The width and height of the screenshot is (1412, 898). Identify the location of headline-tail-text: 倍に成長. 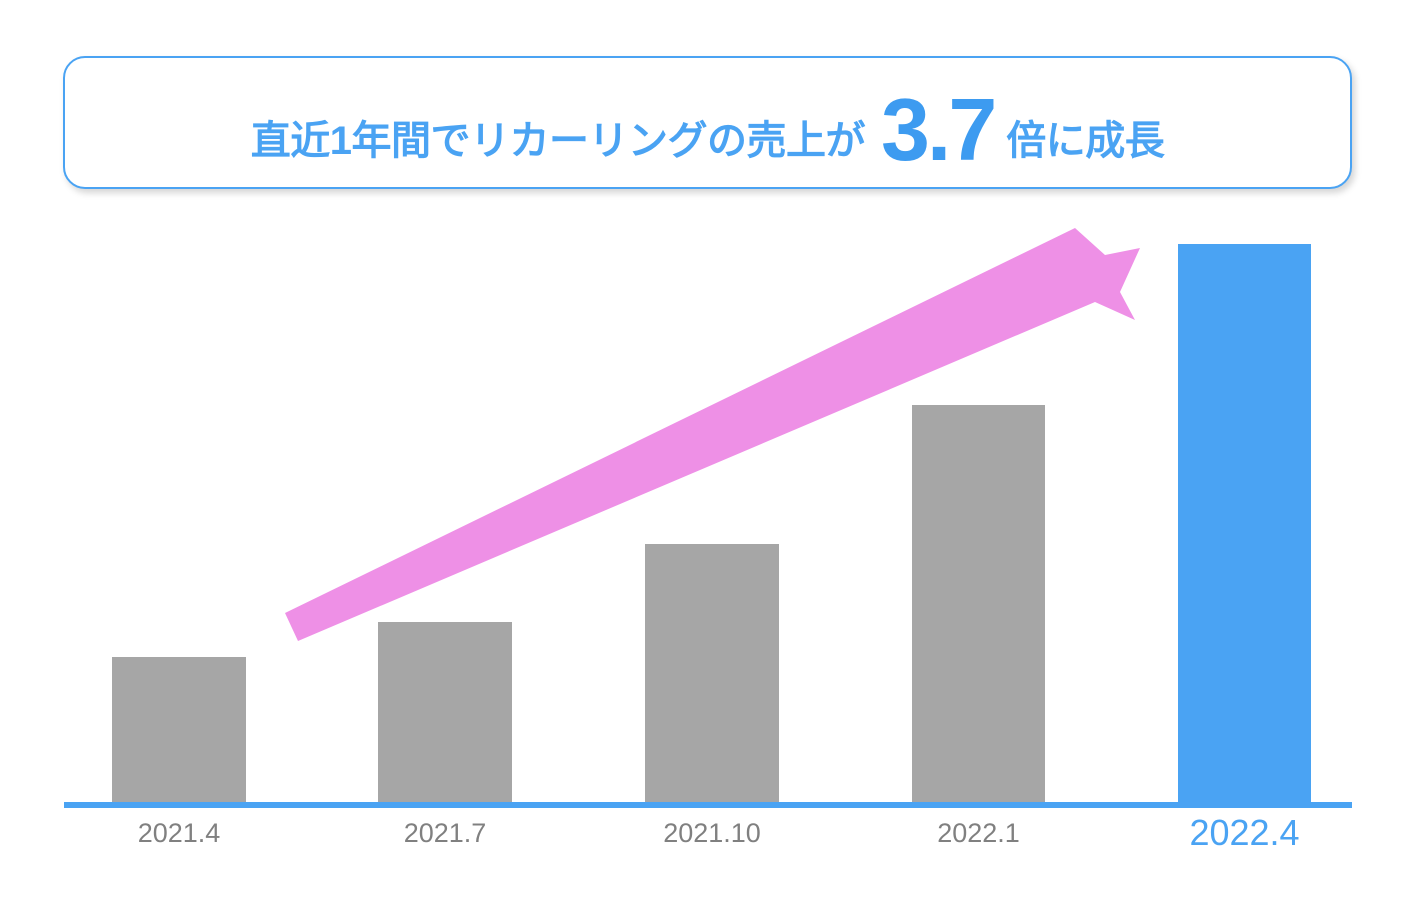
(1085, 140).